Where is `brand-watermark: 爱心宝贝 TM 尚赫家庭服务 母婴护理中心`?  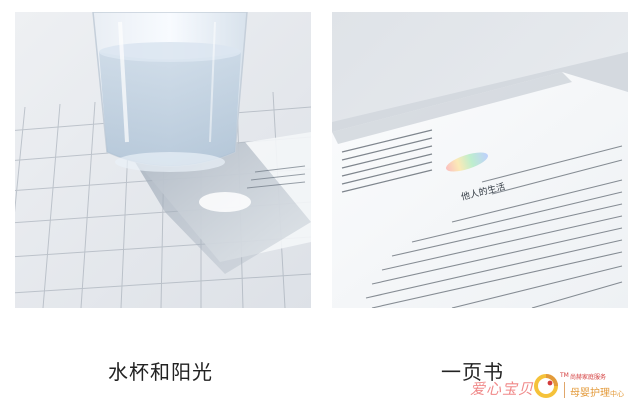 brand-watermark: 爱心宝贝 TM 尚赫家庭服务 母婴护理中心 is located at coordinates (553, 387).